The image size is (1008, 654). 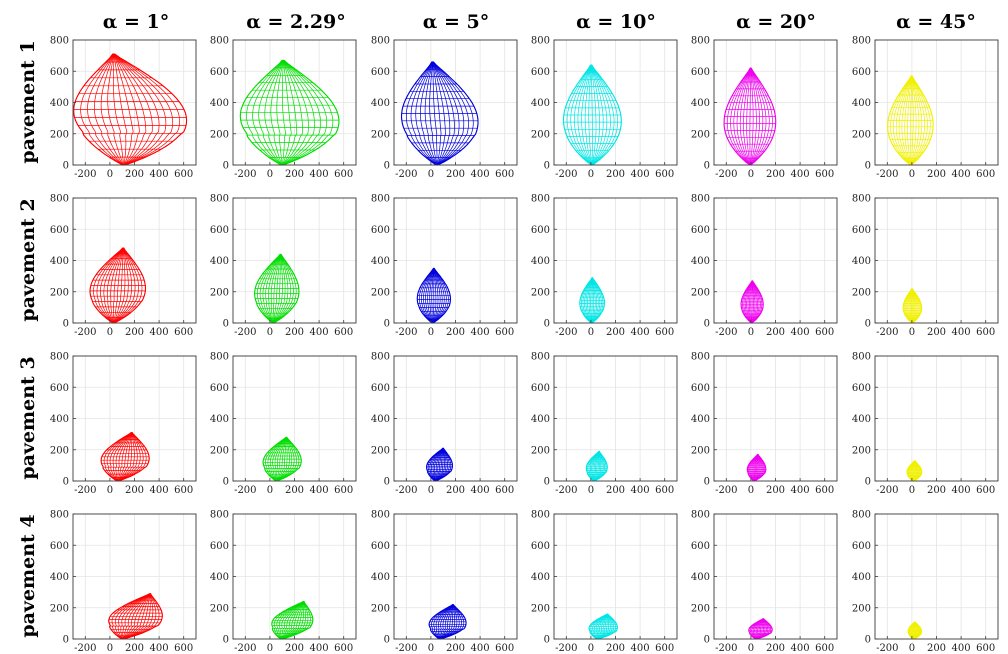 What do you see at coordinates (925, 266) in the screenshot?
I see `panel-r2-c6: -200 0 200 400 600 0 200 400 600 800` at bounding box center [925, 266].